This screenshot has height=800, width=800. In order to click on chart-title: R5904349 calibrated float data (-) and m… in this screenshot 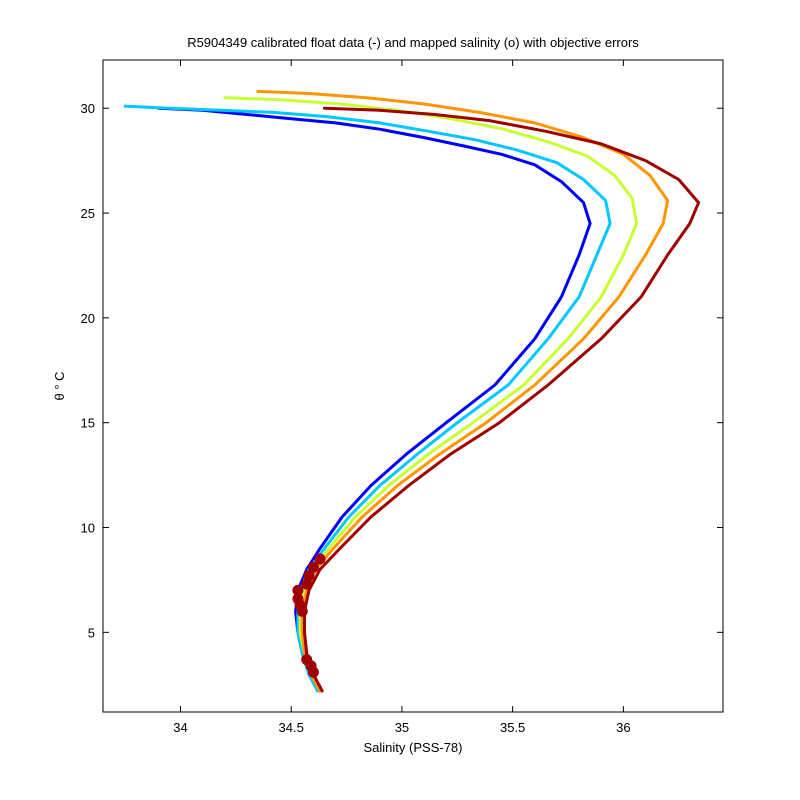, I will do `click(413, 42)`.